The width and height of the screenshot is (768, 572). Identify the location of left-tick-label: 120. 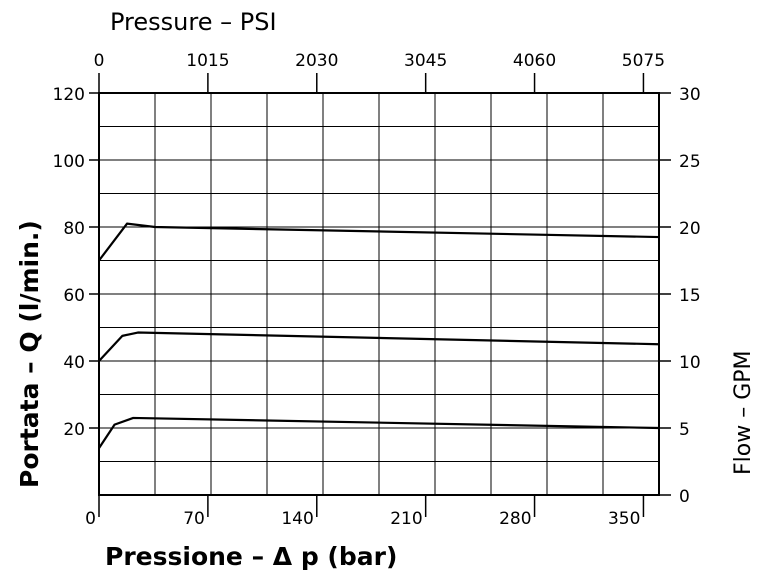
(69, 95).